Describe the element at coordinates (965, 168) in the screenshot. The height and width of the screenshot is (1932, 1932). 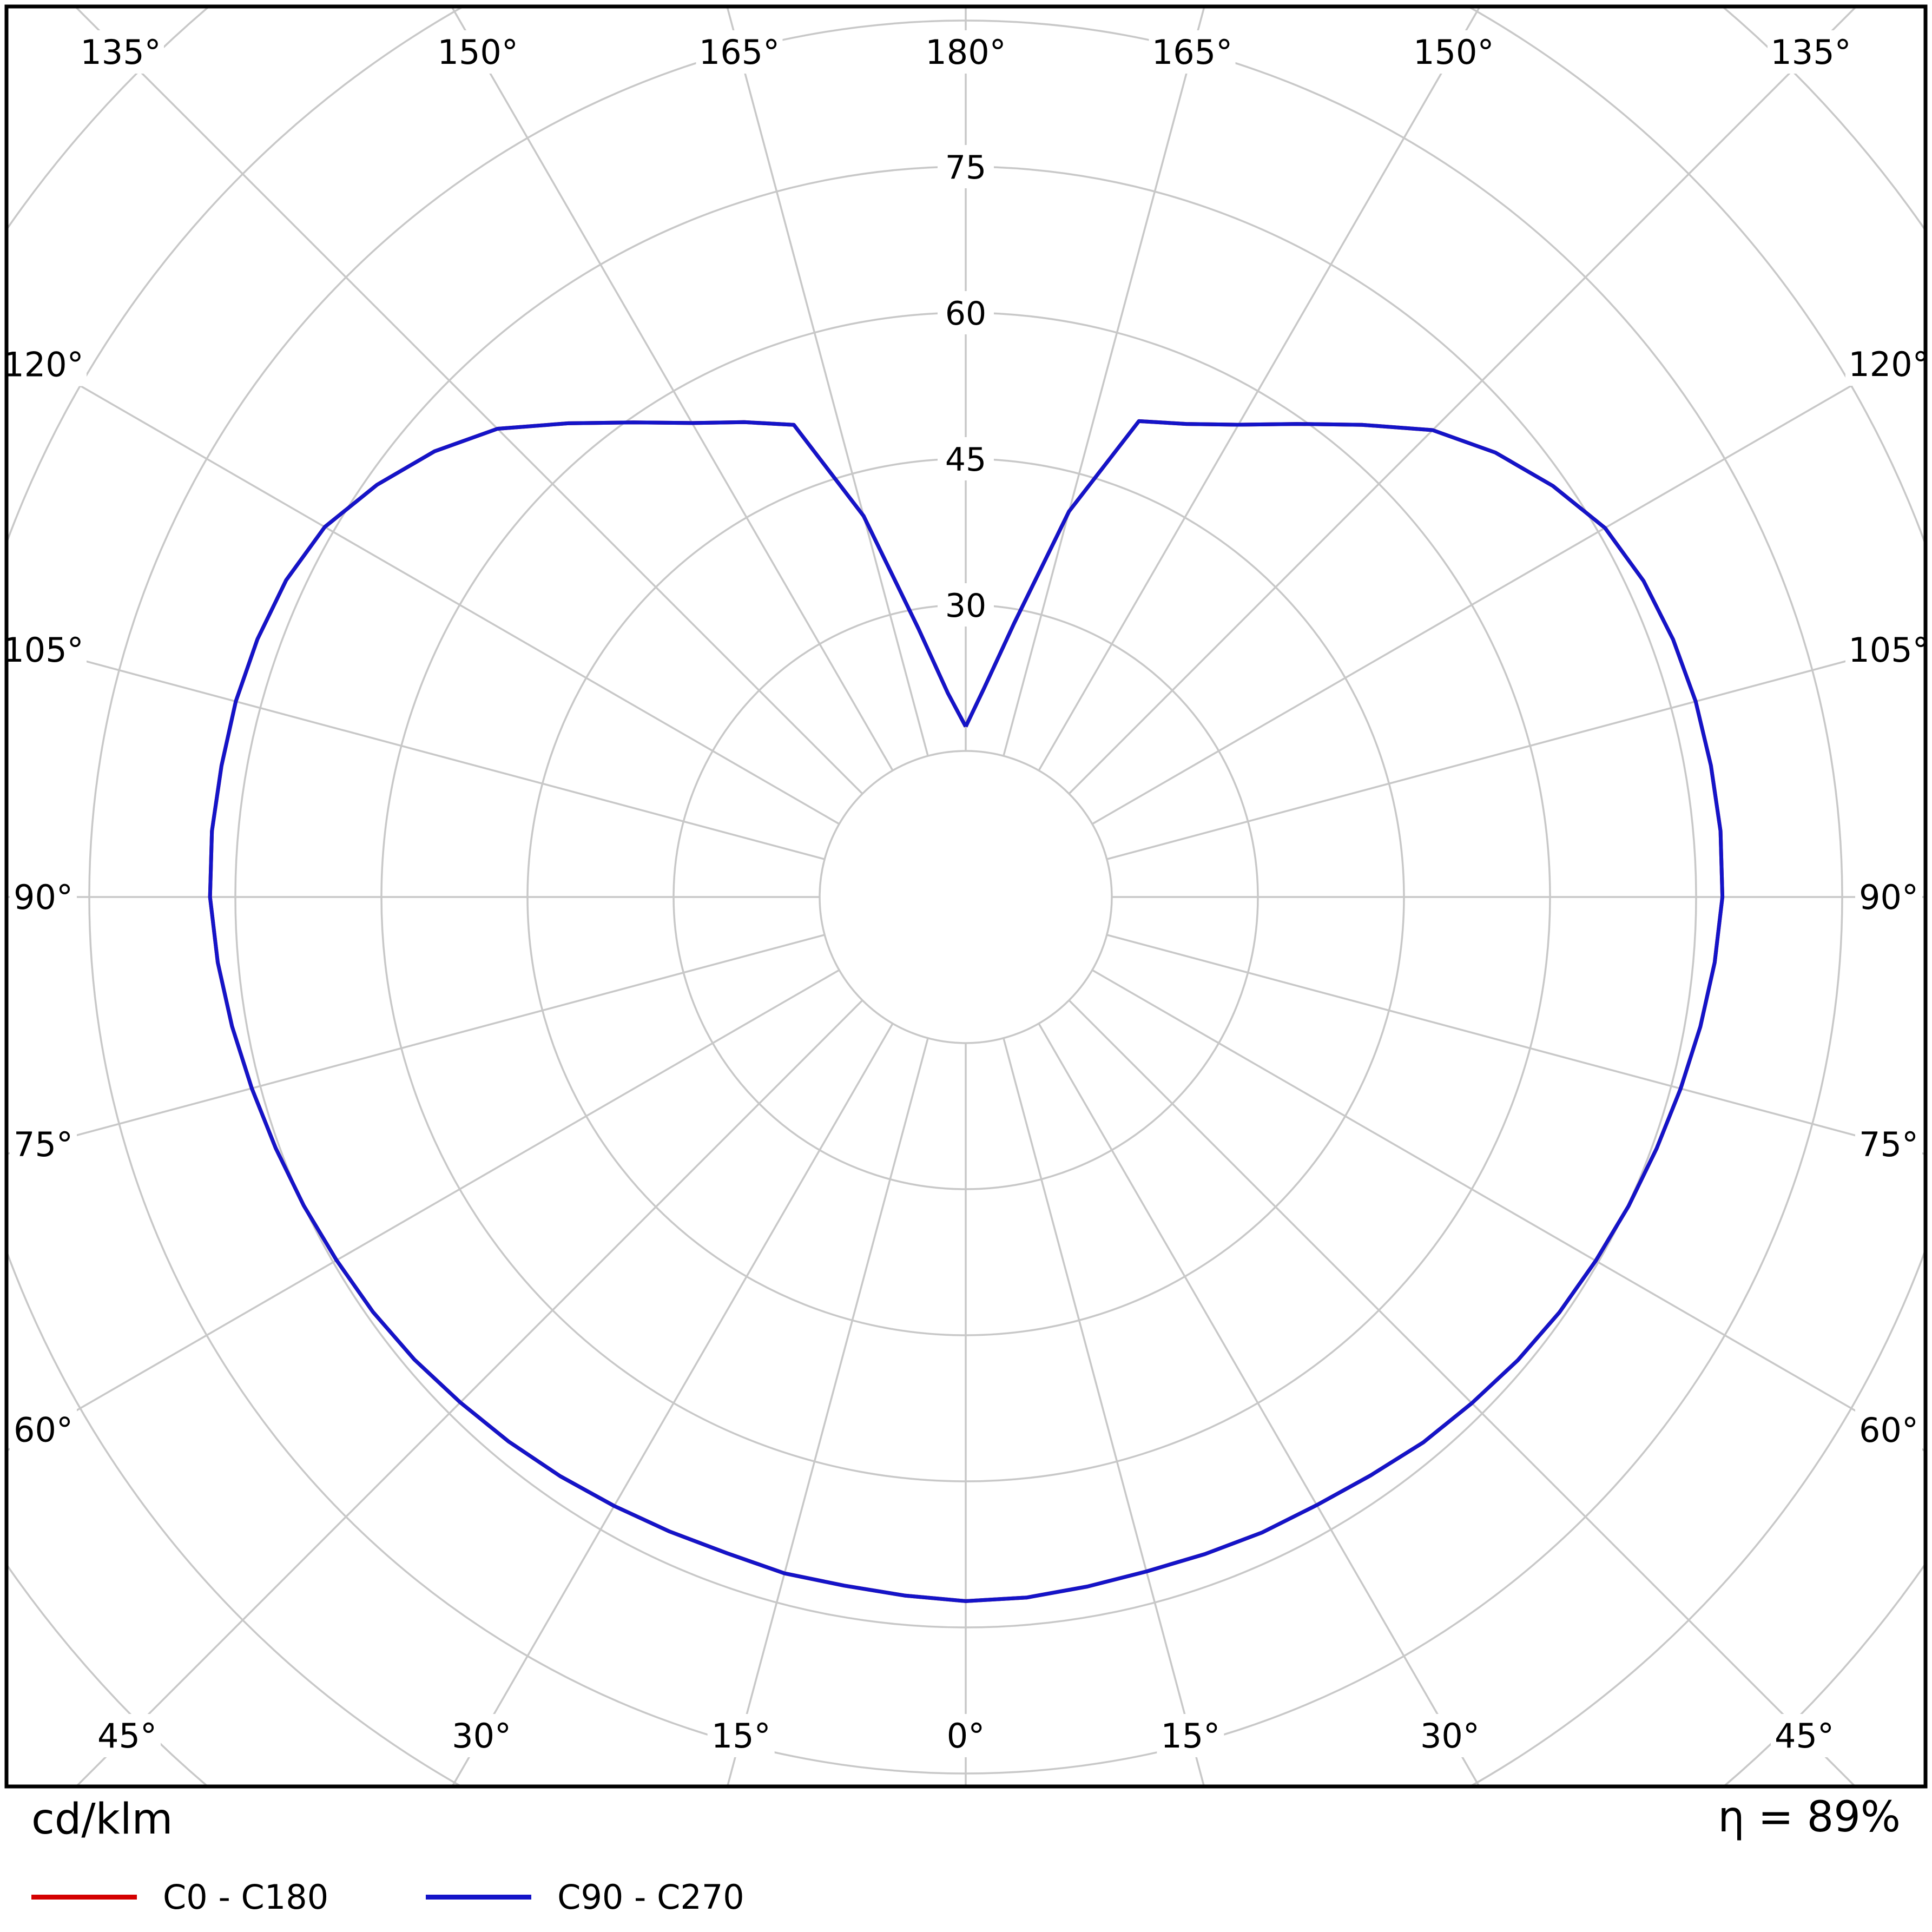
I see `svg-text: 75` at that location.